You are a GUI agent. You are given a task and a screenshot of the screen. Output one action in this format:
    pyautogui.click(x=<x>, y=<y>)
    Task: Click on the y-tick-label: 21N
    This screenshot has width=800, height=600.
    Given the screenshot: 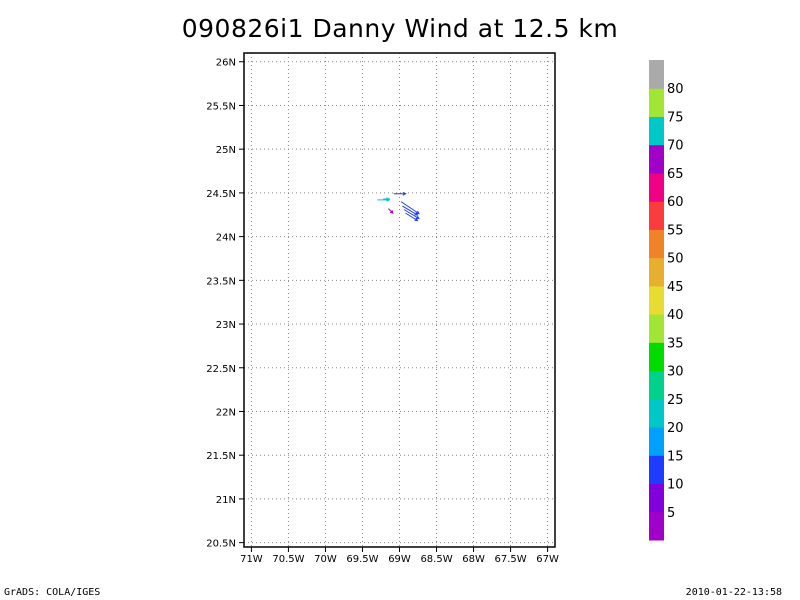 What is the action you would take?
    pyautogui.click(x=226, y=500)
    